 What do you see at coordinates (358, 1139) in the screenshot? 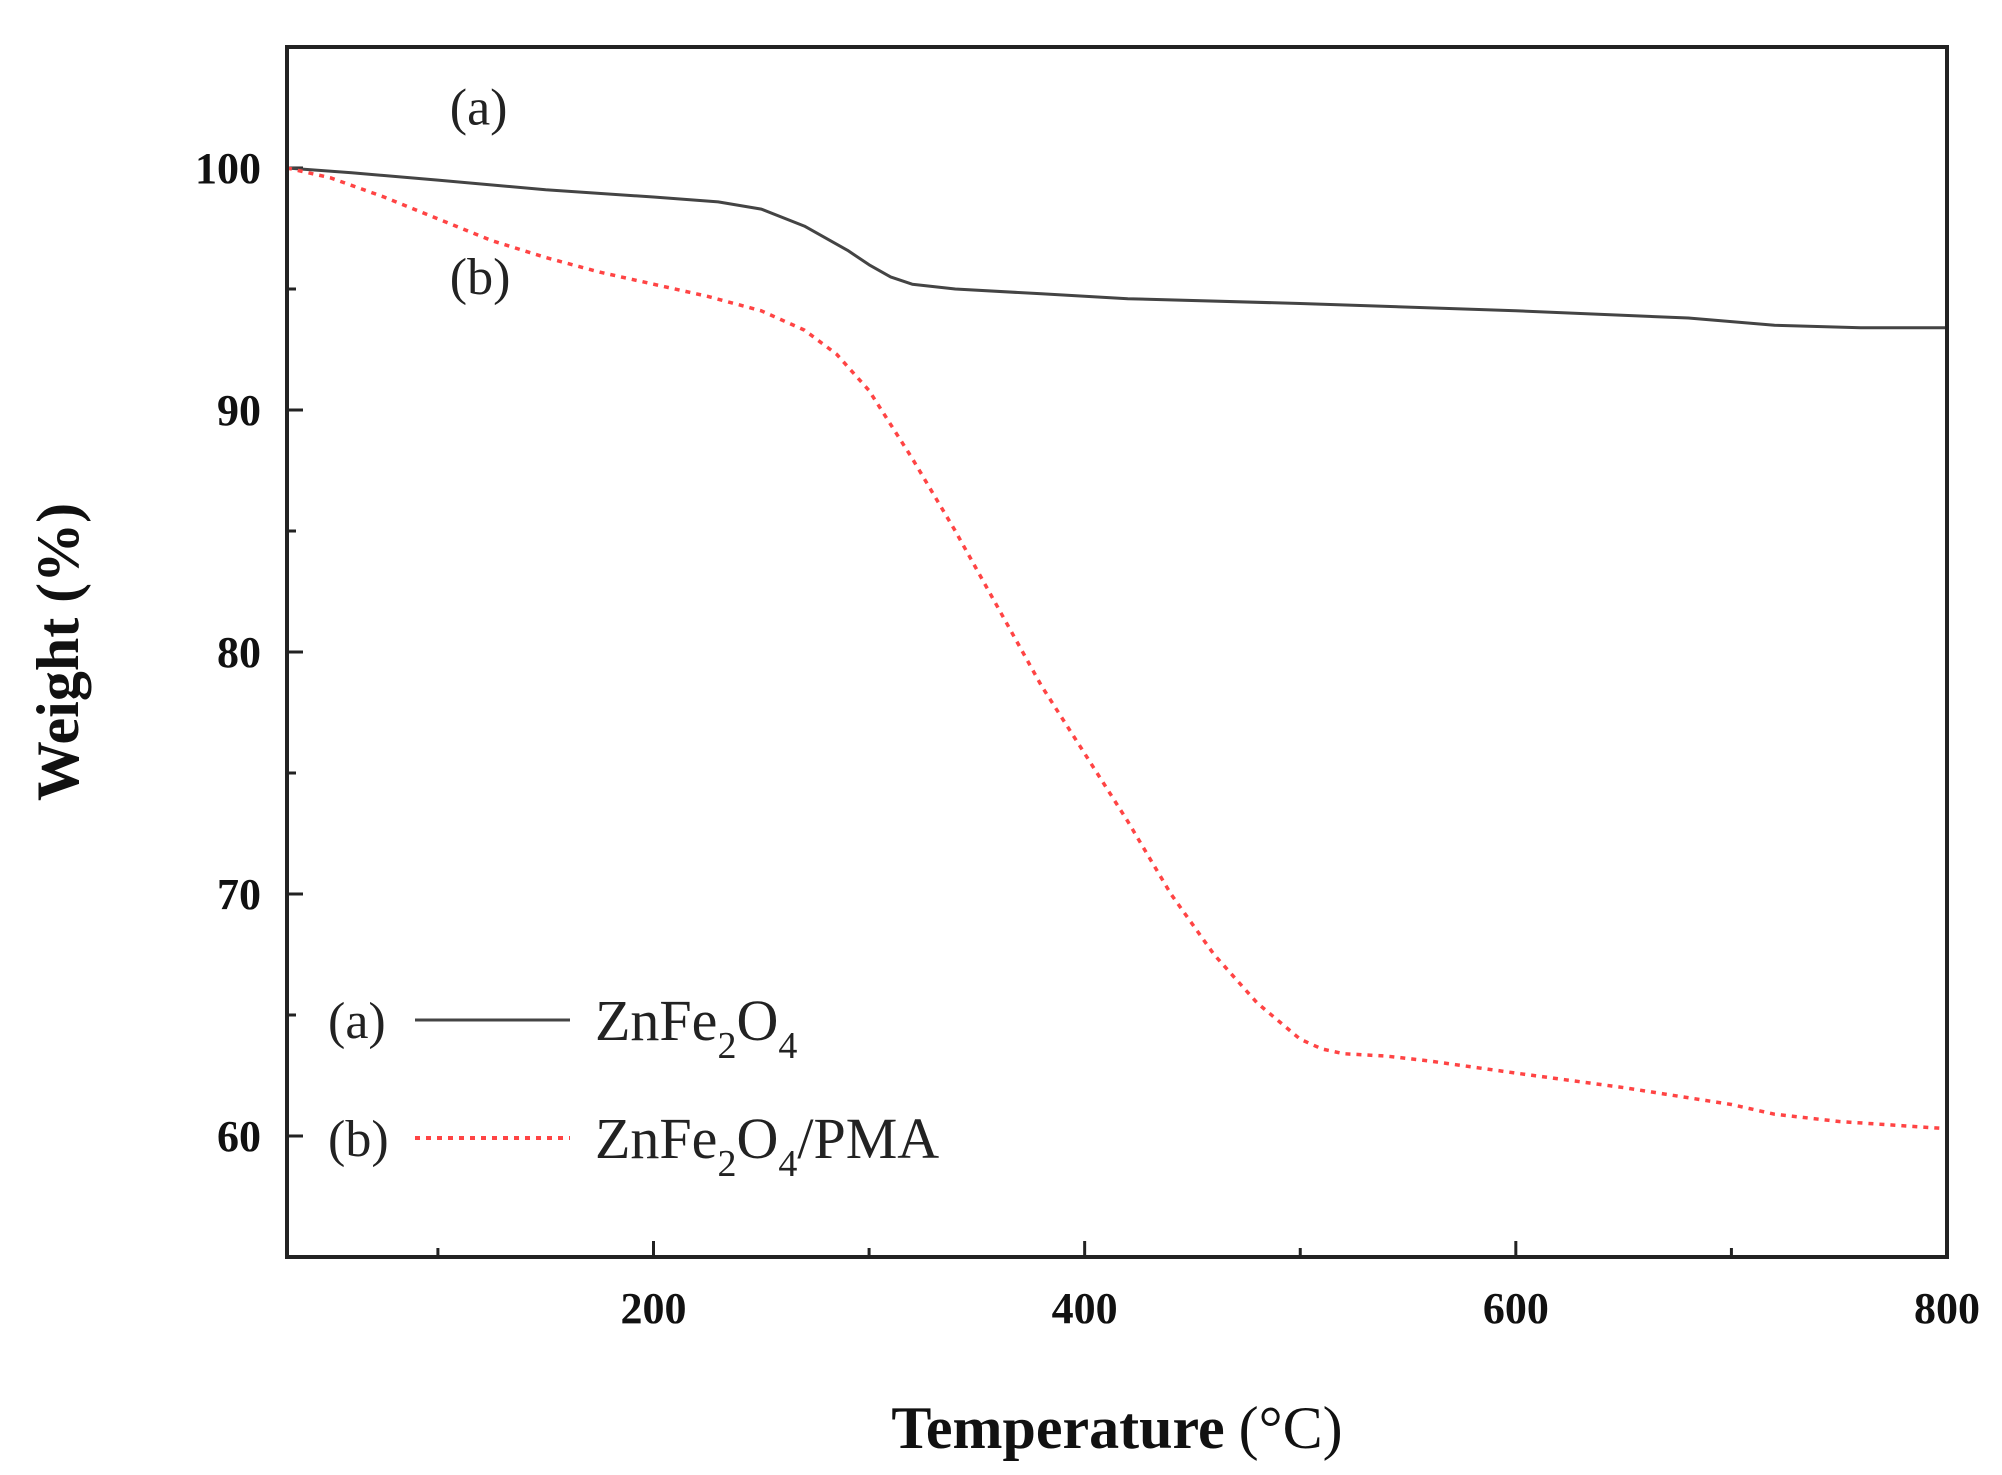
I see `legend-tag: (b)` at bounding box center [358, 1139].